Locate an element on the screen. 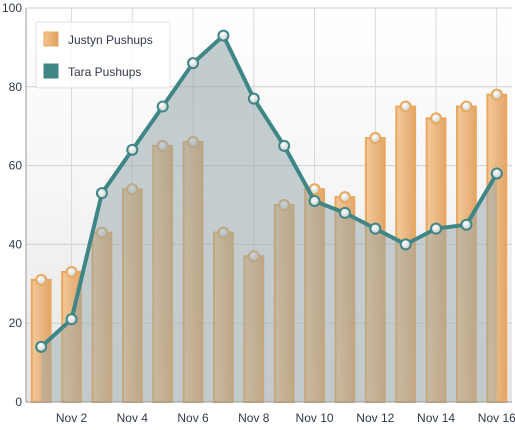  legend-box is located at coordinates (103, 55).